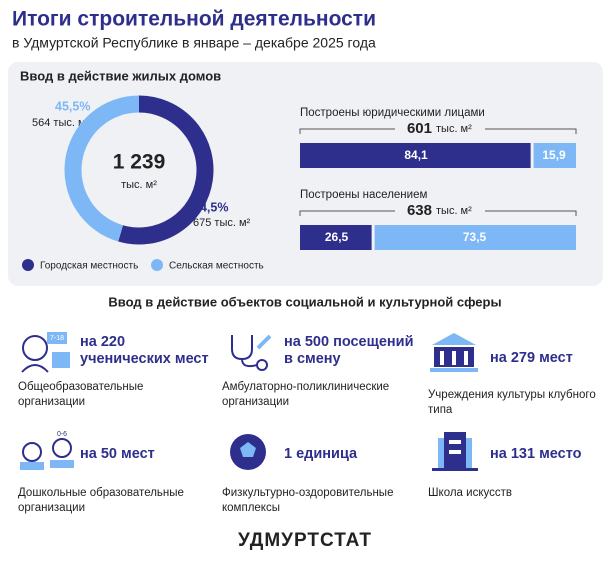 This screenshot has height=570, width=611. Describe the element at coordinates (419, 210) in the screenshot. I see `bar-total: 638` at that location.